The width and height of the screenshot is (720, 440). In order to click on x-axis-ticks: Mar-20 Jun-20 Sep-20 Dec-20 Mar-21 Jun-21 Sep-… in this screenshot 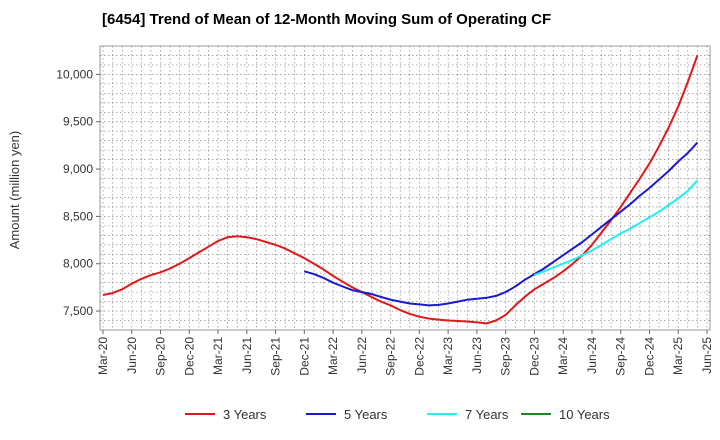, I will do `click(405, 353)`.